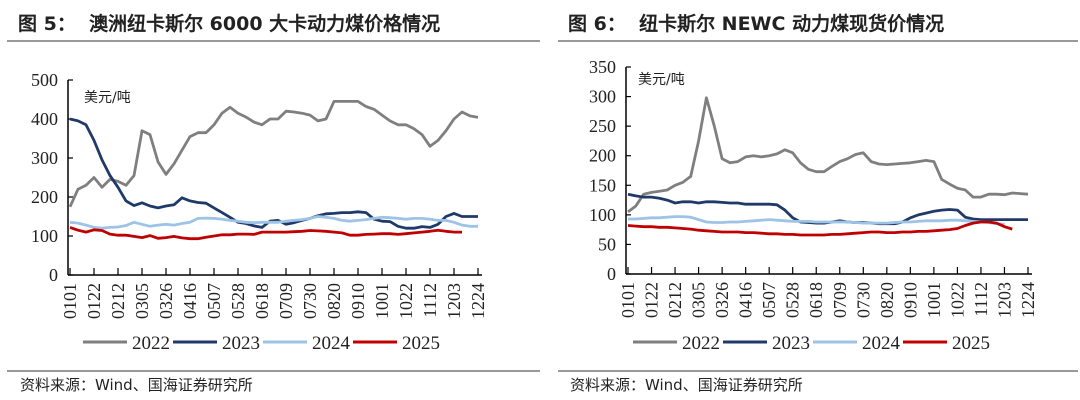  What do you see at coordinates (661, 80) in the screenshot?
I see `y-unit-label-right: 美元/吨` at bounding box center [661, 80].